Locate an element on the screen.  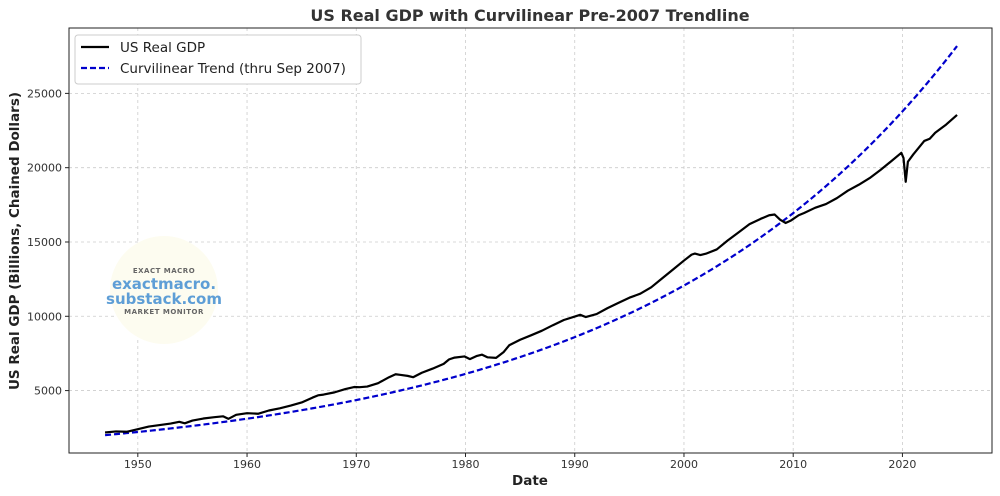
x-tick-label: 2000 is located at coordinates (684, 464).